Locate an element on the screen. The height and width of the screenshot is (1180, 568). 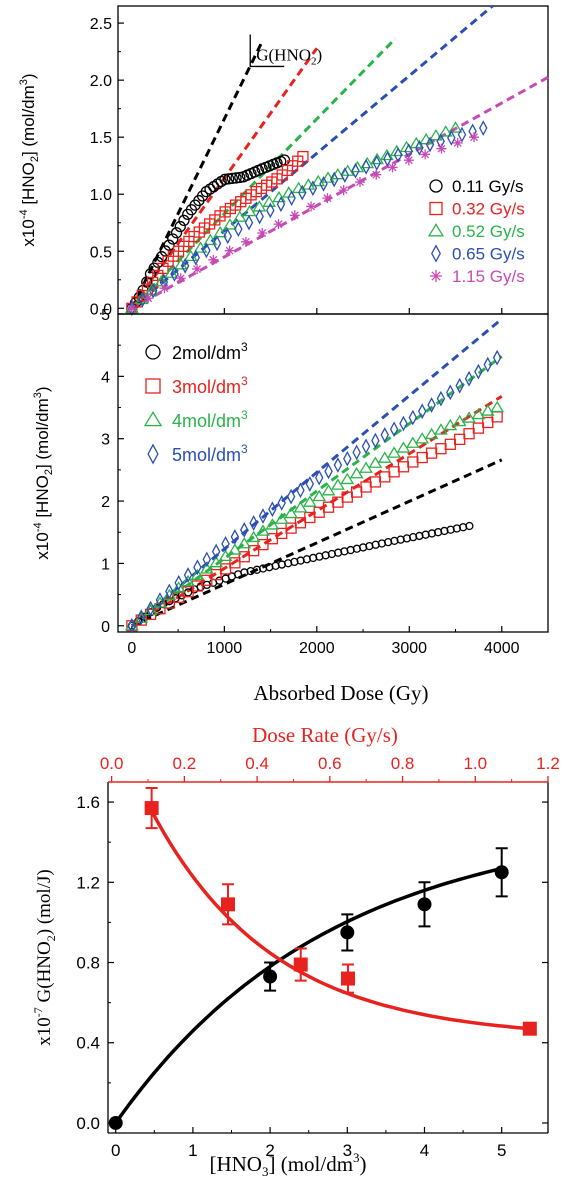
y-tick-label: 0.8 is located at coordinates (88, 963).